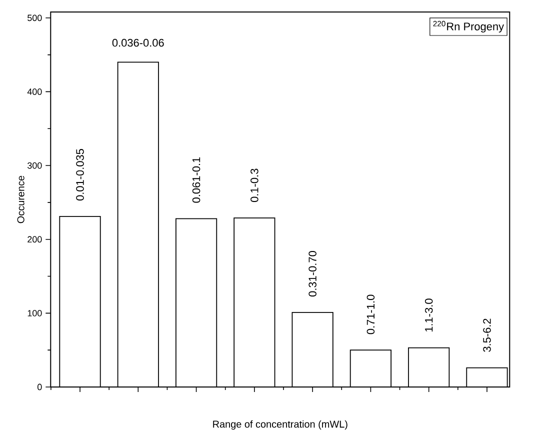 This screenshot has width=541, height=446. Describe the element at coordinates (39, 387) in the screenshot. I see `y-tick-label: 0` at that location.